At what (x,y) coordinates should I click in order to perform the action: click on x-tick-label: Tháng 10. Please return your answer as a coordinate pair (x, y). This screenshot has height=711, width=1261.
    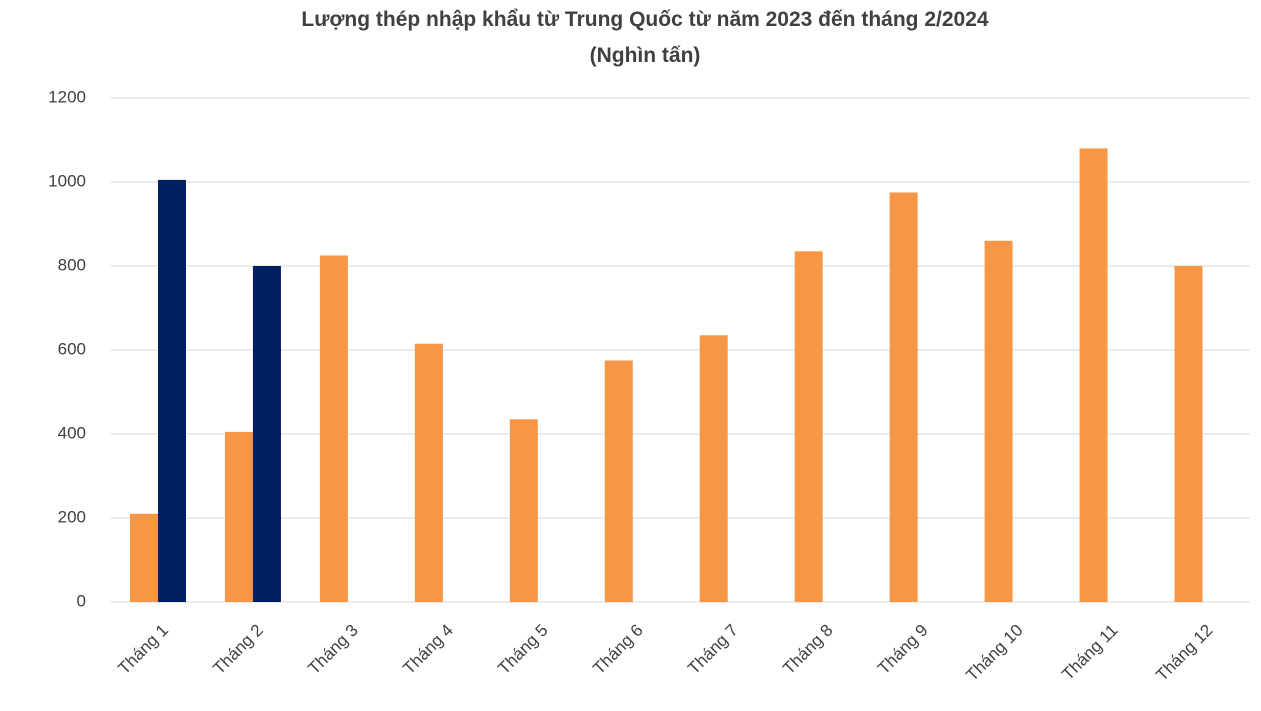
    Looking at the image, I should click on (994, 653).